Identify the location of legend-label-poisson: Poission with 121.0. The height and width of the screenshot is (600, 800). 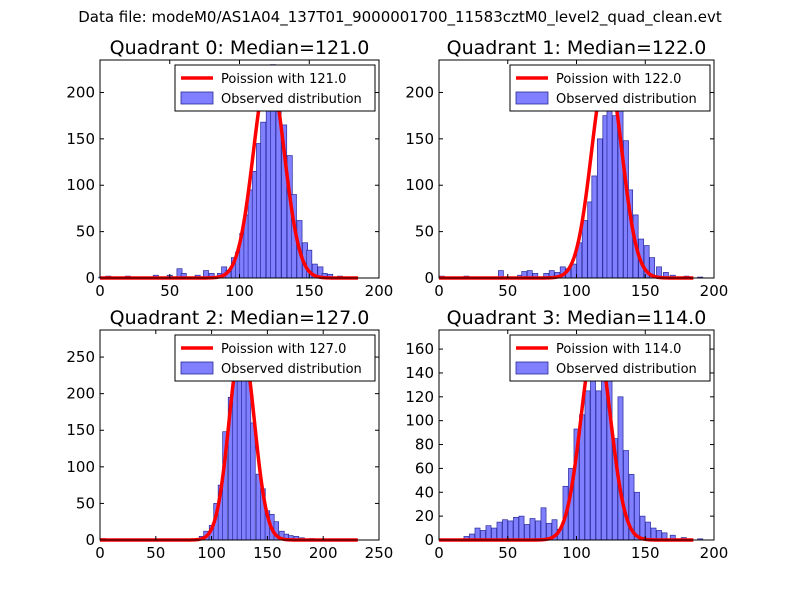
(283, 79).